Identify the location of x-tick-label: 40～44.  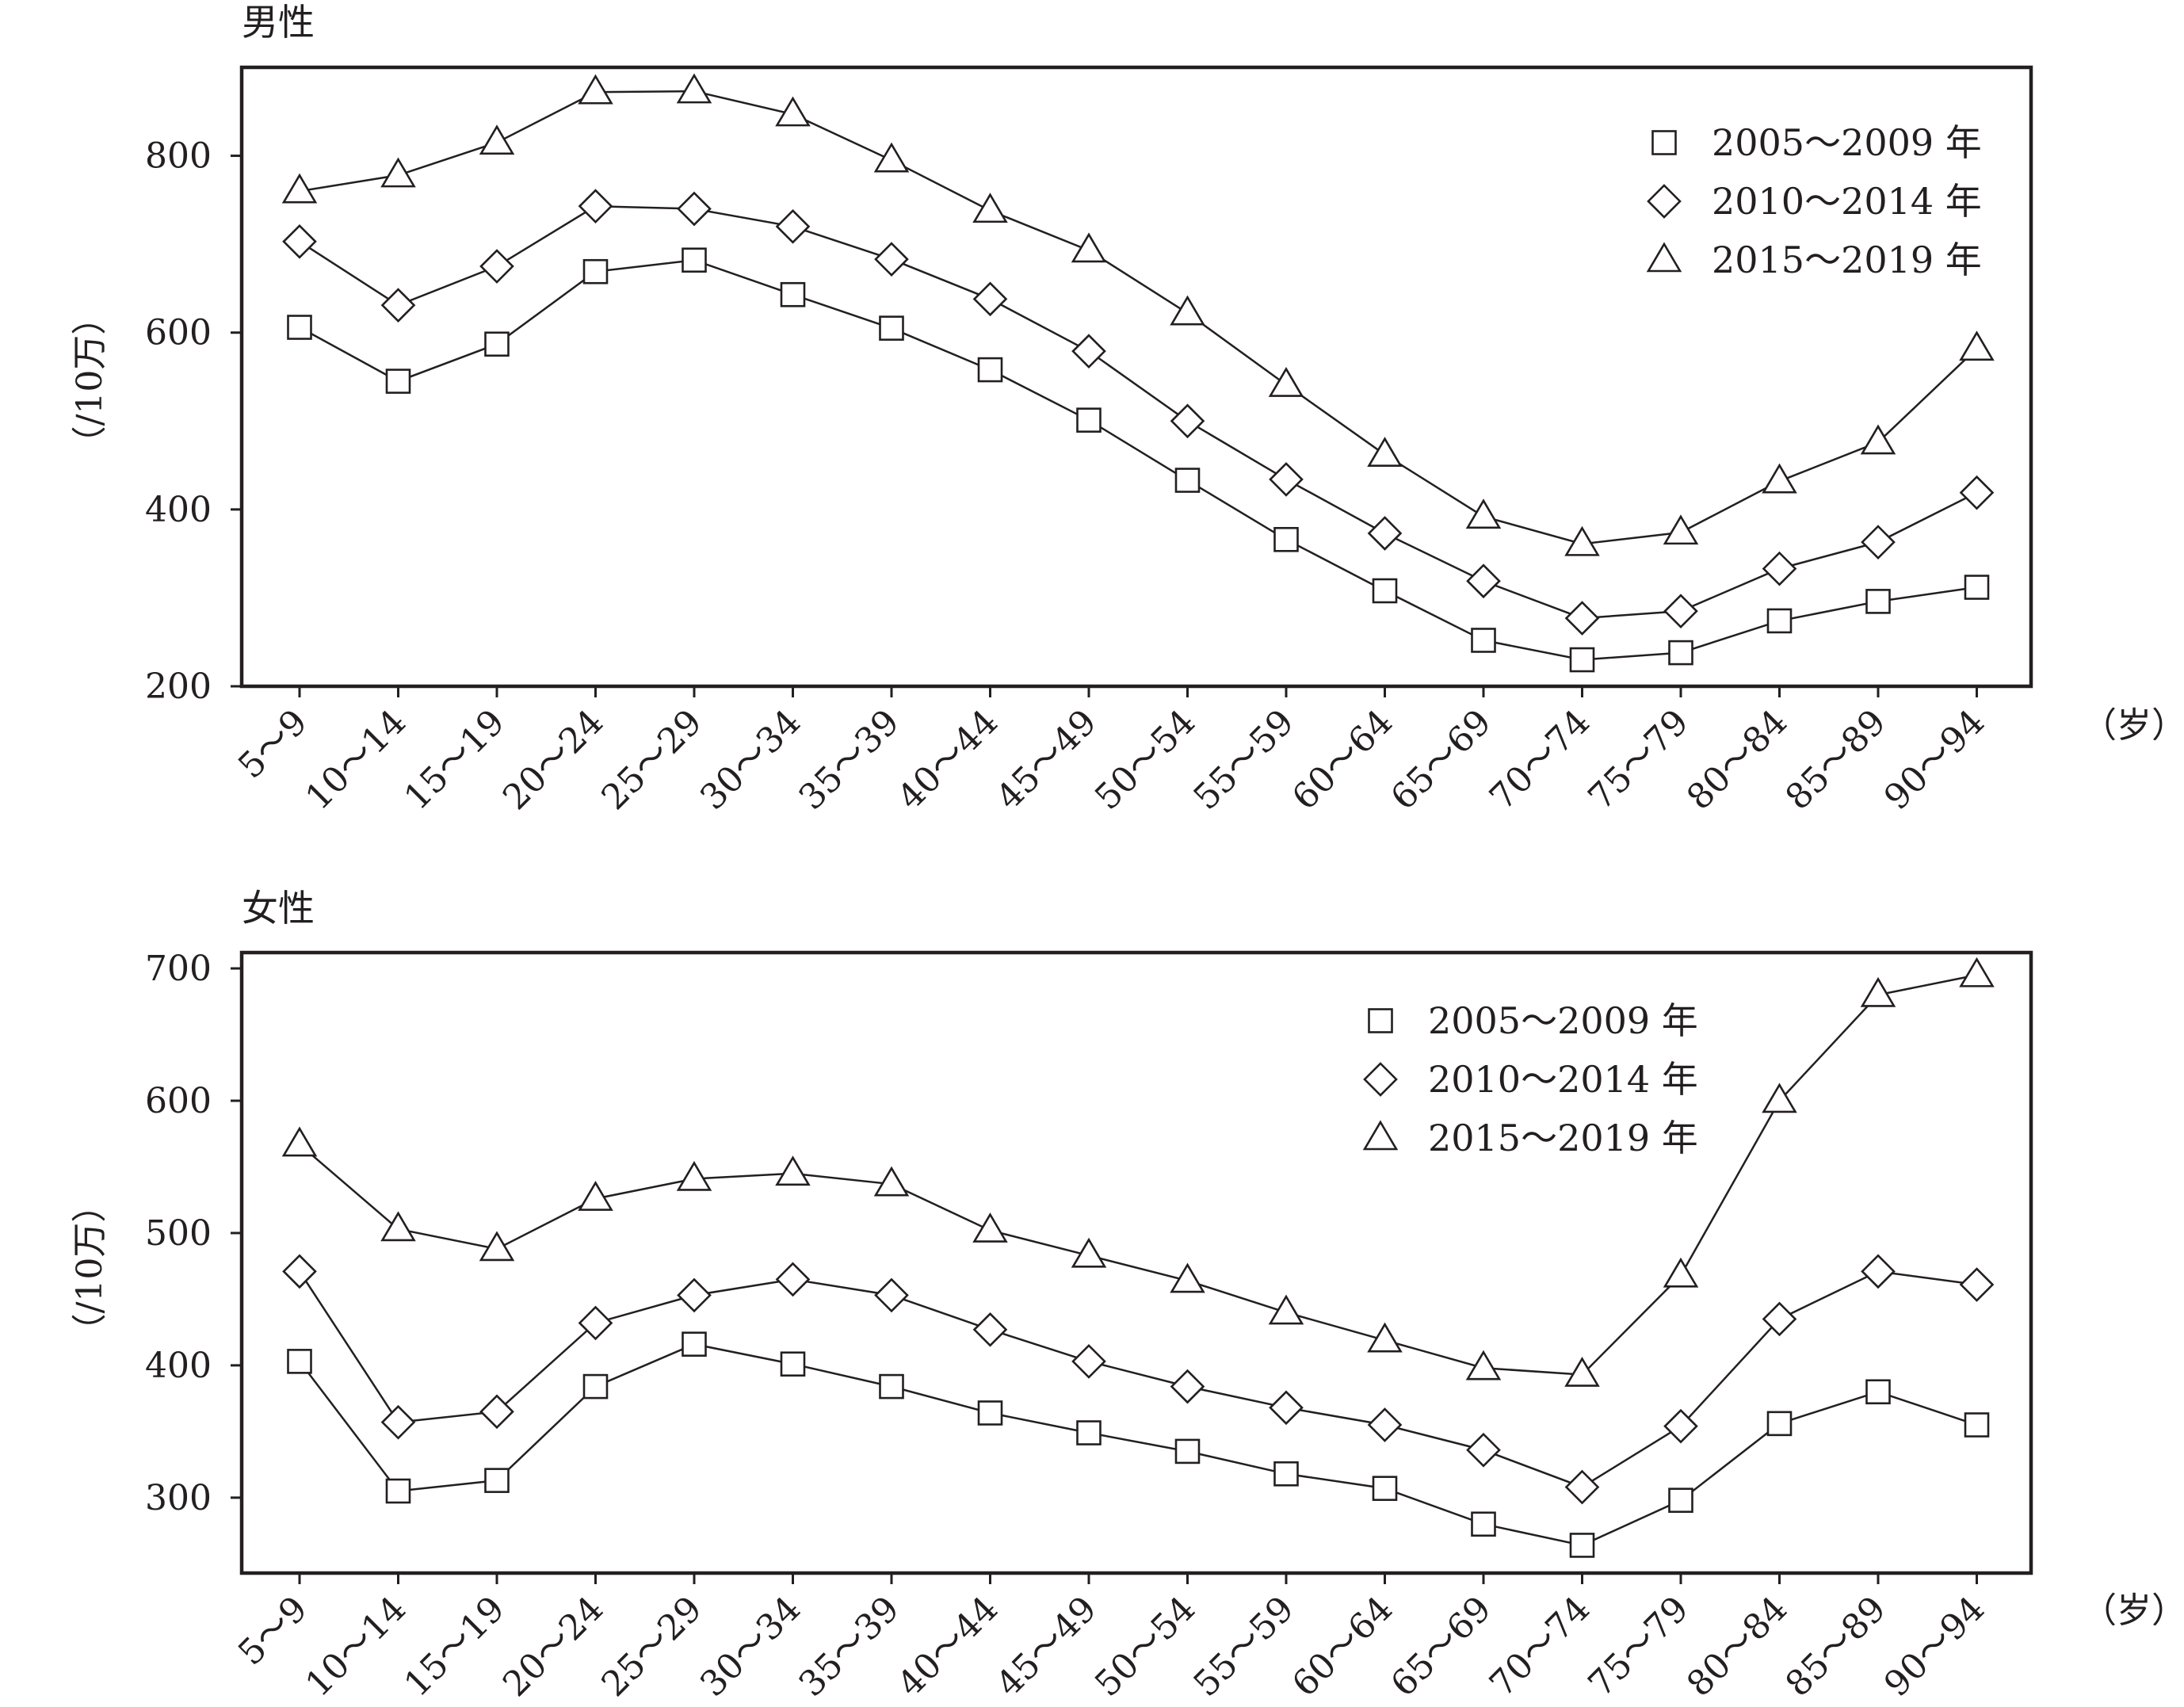
(948, 760).